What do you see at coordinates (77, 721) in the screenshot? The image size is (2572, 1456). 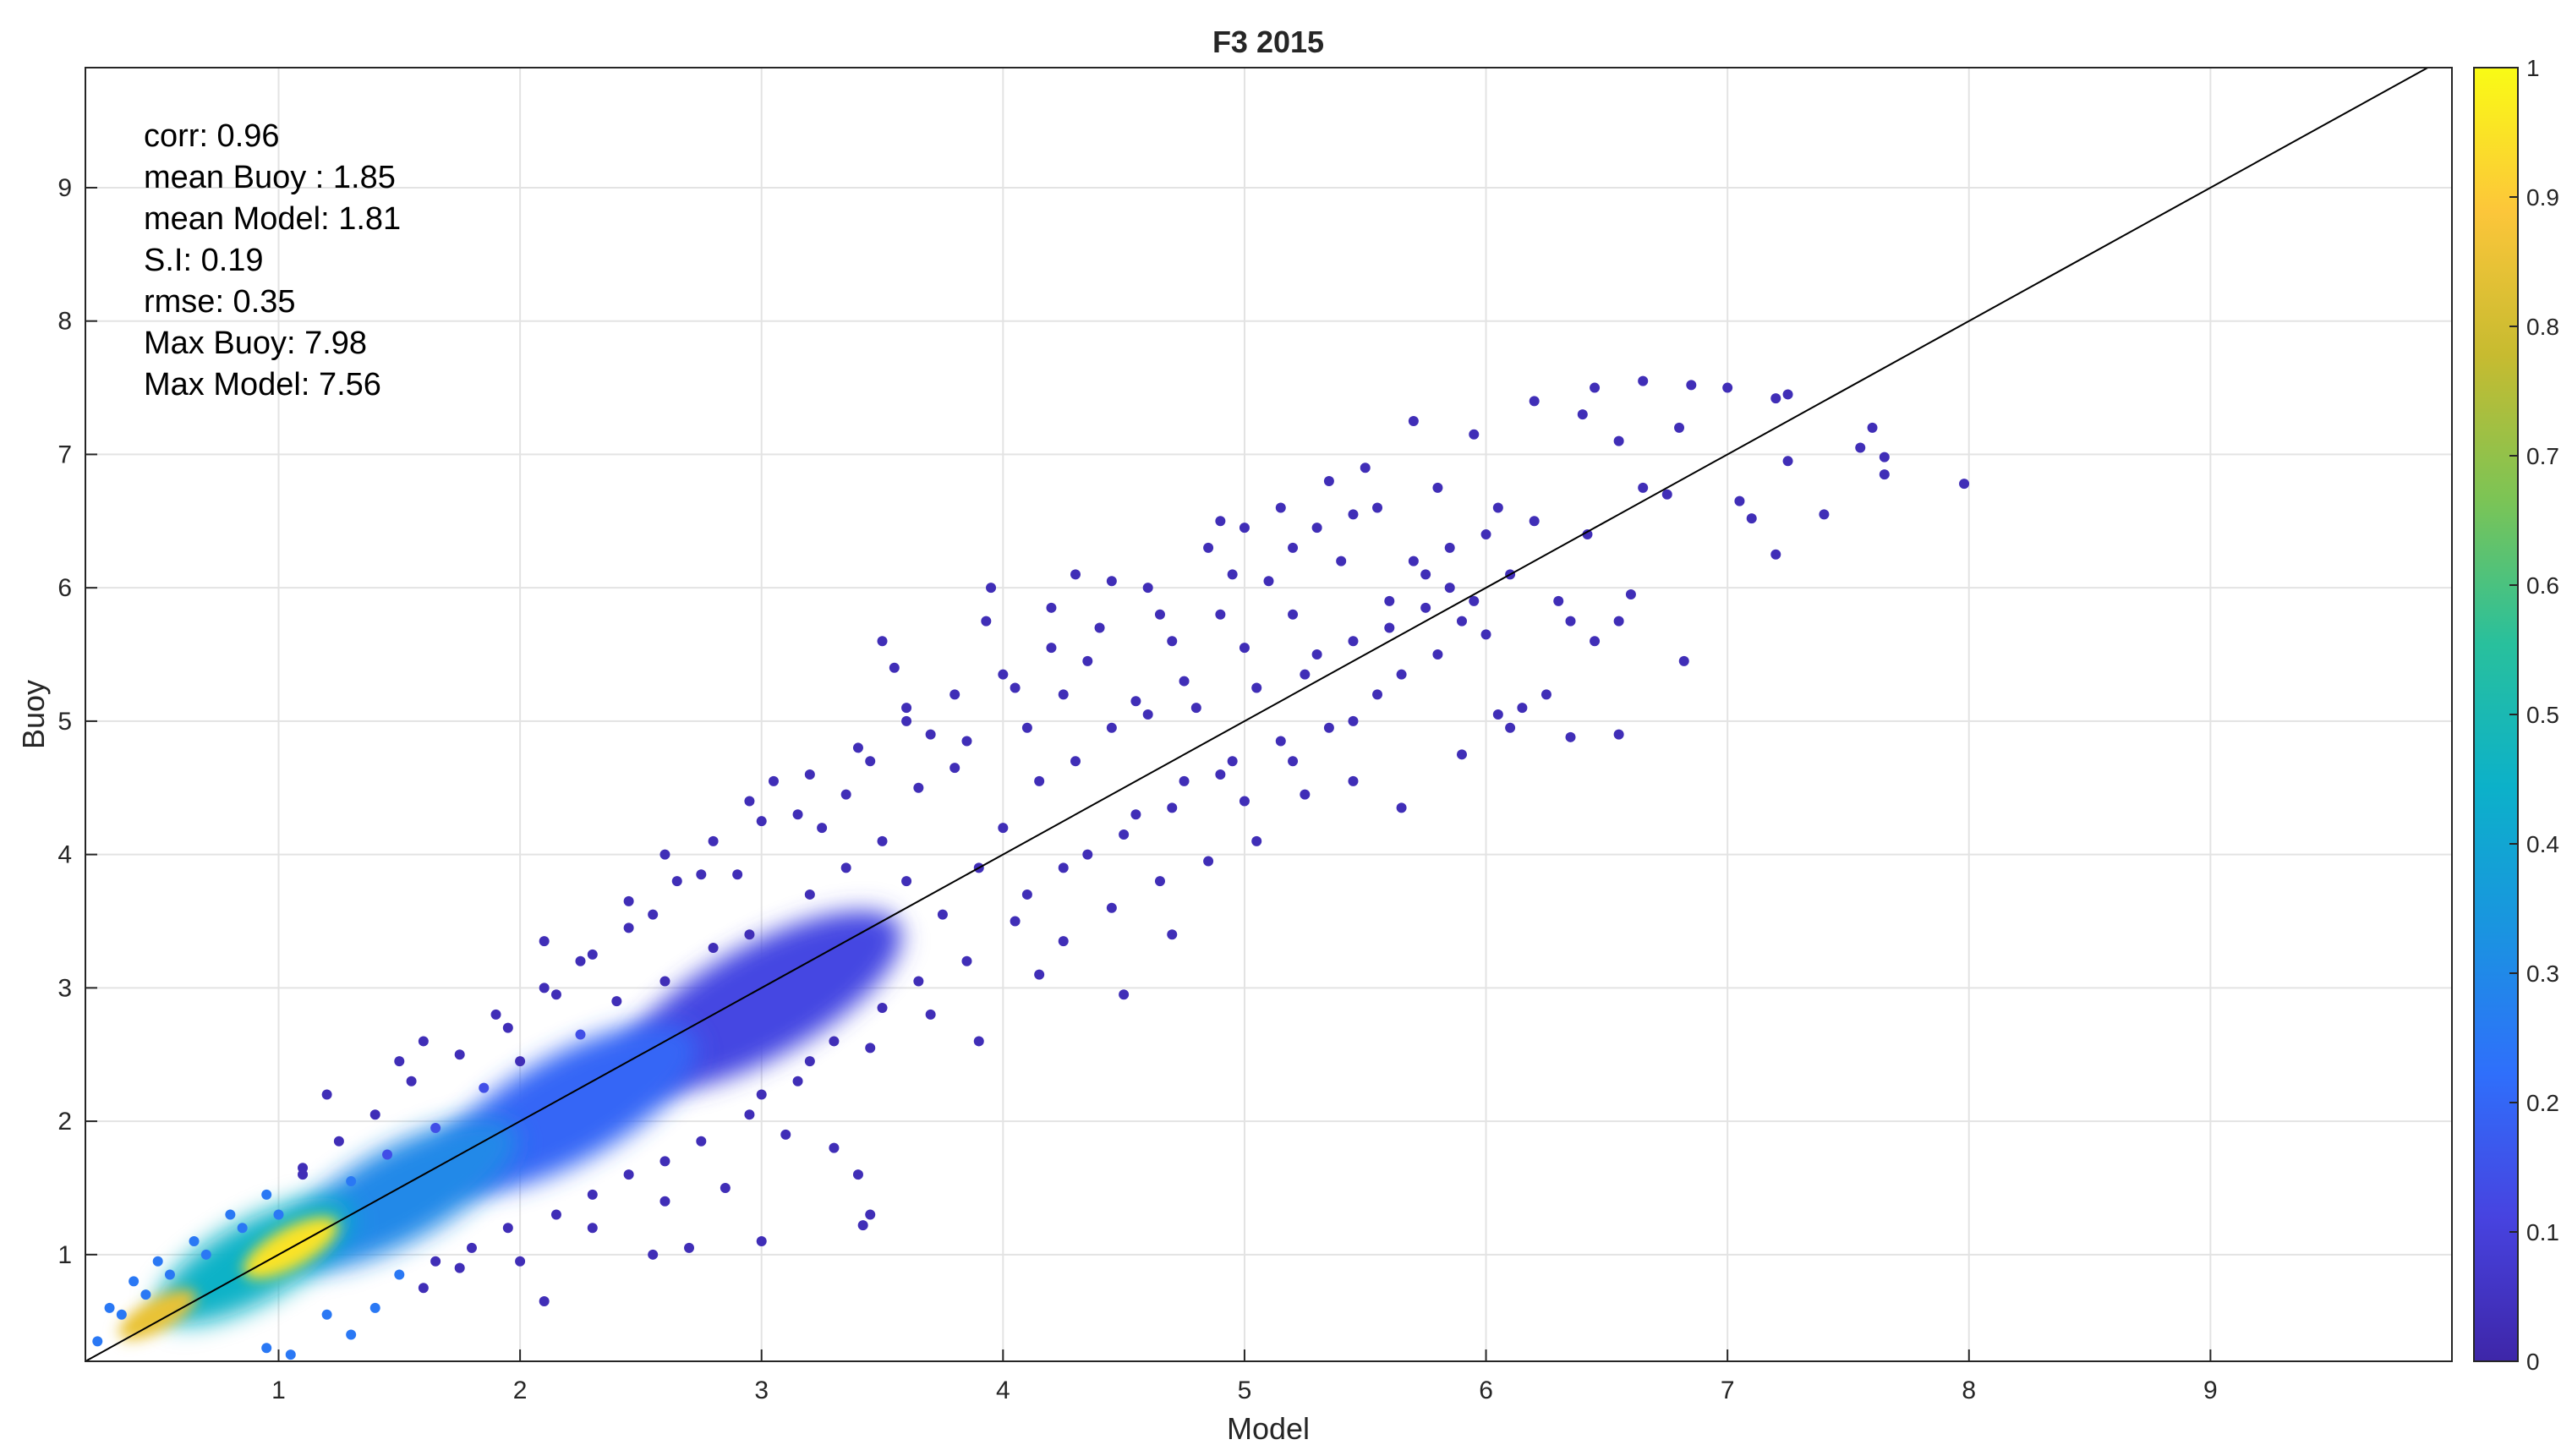 I see `y-axis-ticks: 1 2 3 4 5 6 7 8 9` at bounding box center [77, 721].